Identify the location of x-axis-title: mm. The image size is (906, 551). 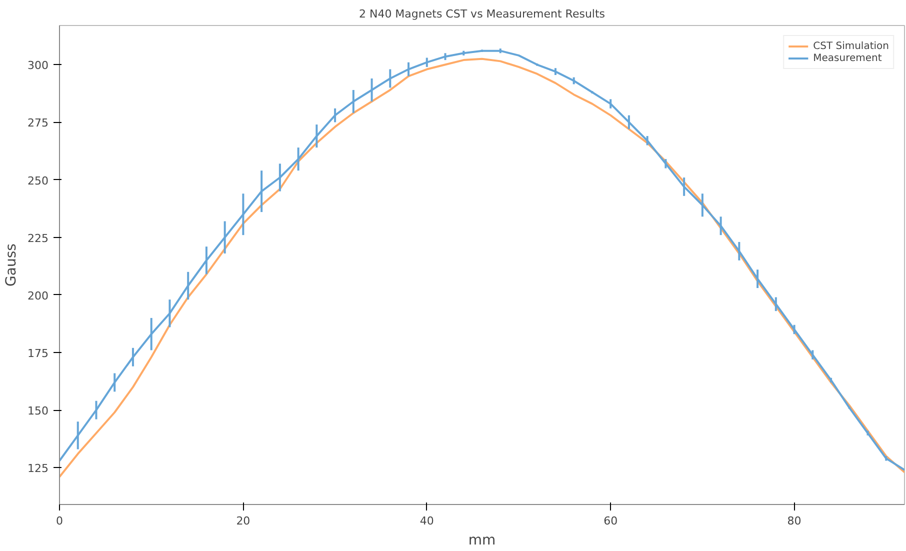
(482, 540).